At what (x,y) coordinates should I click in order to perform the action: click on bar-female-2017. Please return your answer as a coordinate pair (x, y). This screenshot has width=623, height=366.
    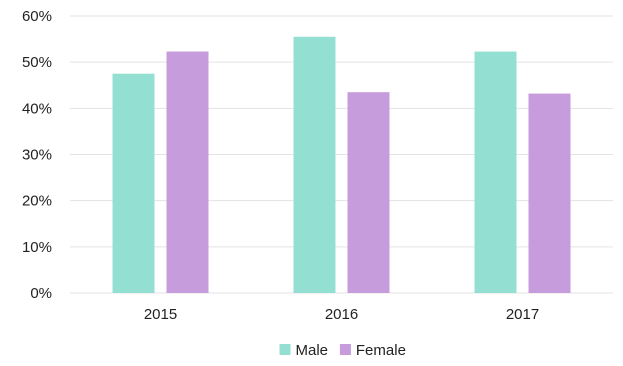
    Looking at the image, I should click on (549, 193).